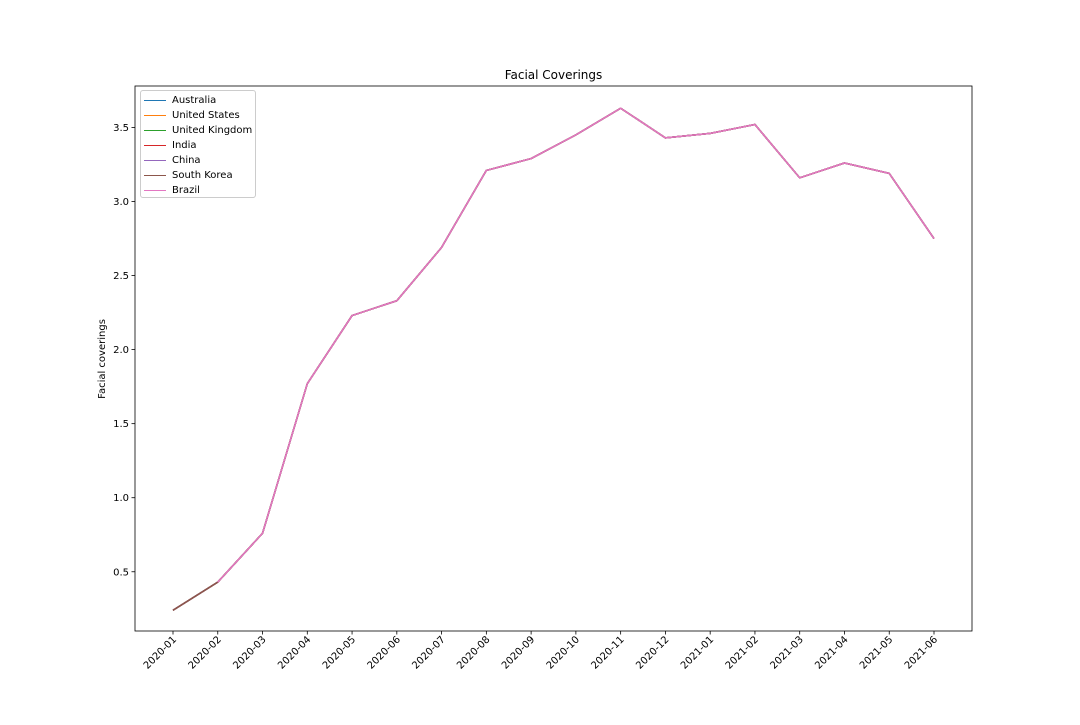  Describe the element at coordinates (428, 652) in the screenshot. I see `x-tick-label: 2020-07` at that location.